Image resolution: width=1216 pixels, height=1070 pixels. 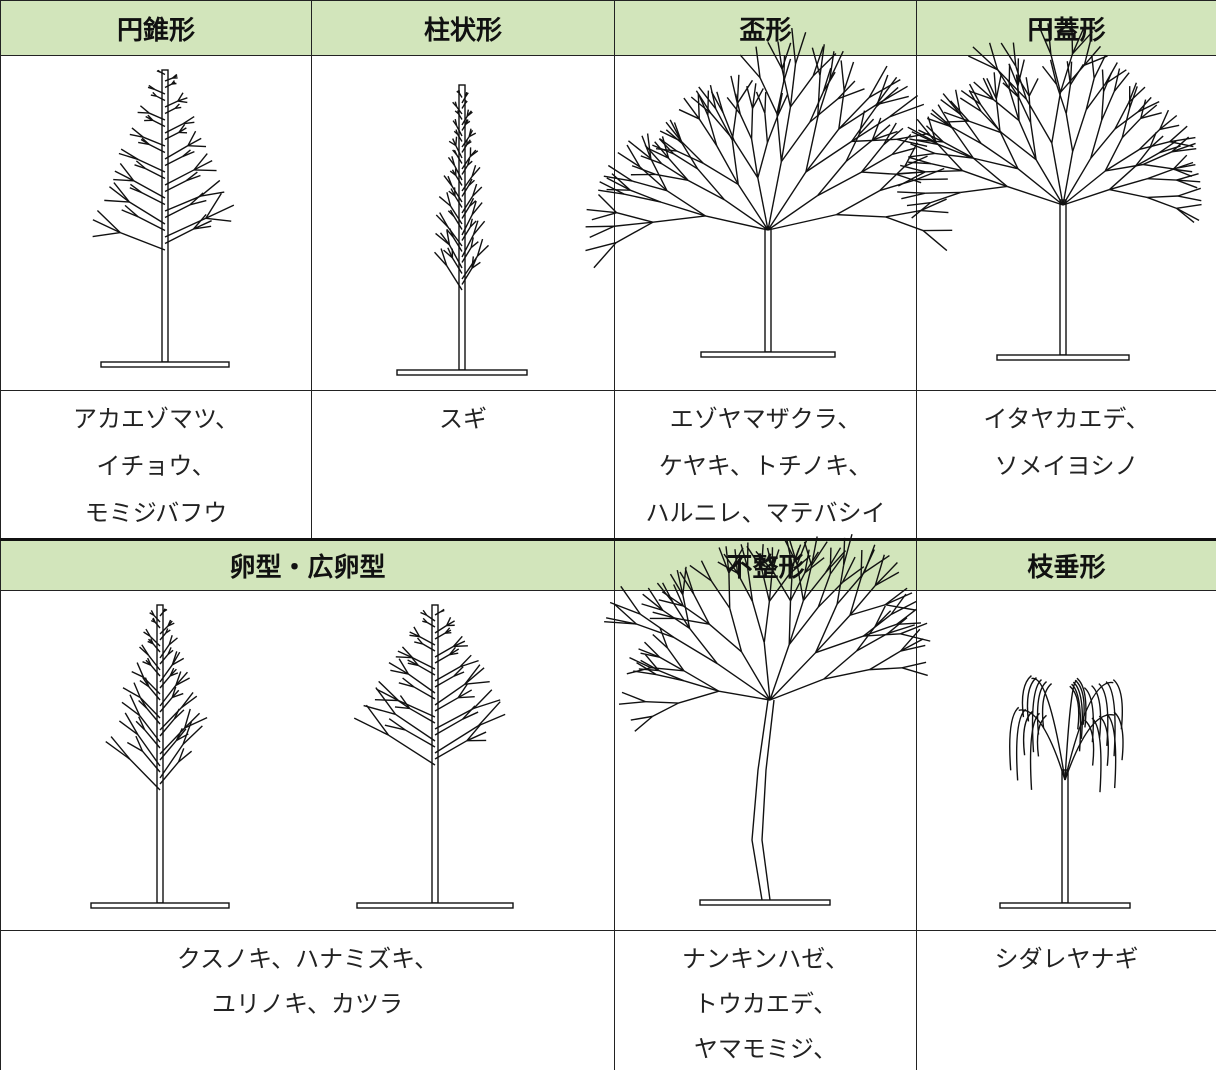 I want to click on header-cell: 円蓋形, so click(x=1066, y=28).